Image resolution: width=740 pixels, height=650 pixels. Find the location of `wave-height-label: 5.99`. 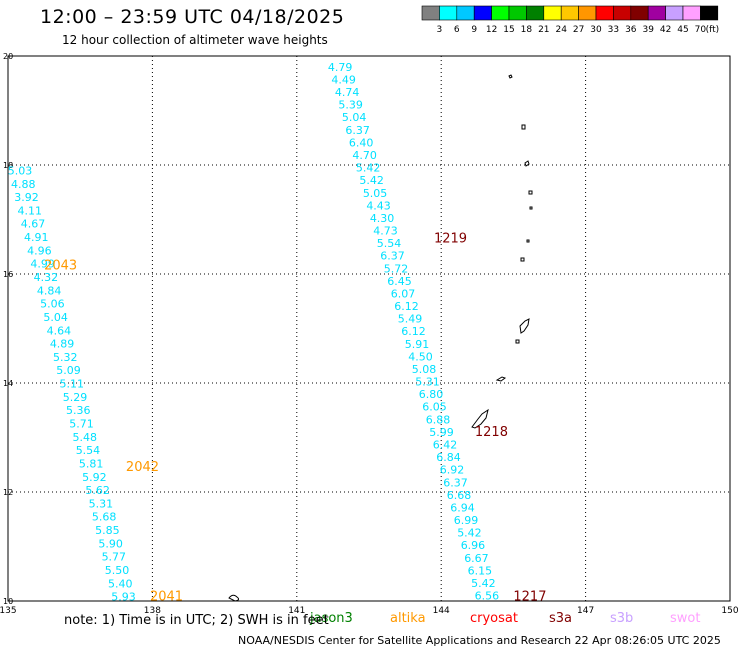

wave-height-label: 5.99 is located at coordinates (441, 432).